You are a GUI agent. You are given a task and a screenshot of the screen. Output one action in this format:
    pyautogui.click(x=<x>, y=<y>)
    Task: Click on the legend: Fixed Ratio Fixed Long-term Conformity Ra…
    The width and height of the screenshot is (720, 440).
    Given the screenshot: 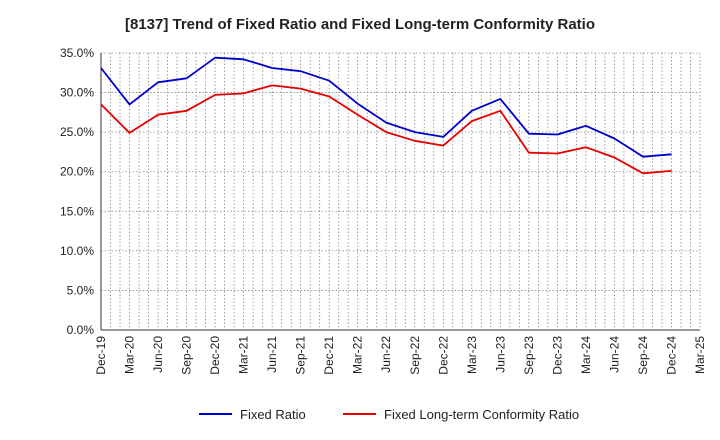 What is the action you would take?
    pyautogui.click(x=389, y=414)
    